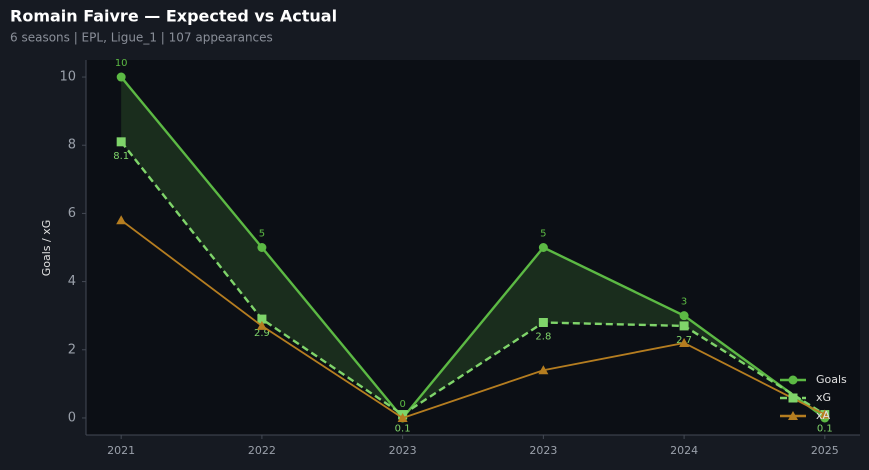 This screenshot has width=869, height=470. I want to click on value-label: 3, so click(684, 302).